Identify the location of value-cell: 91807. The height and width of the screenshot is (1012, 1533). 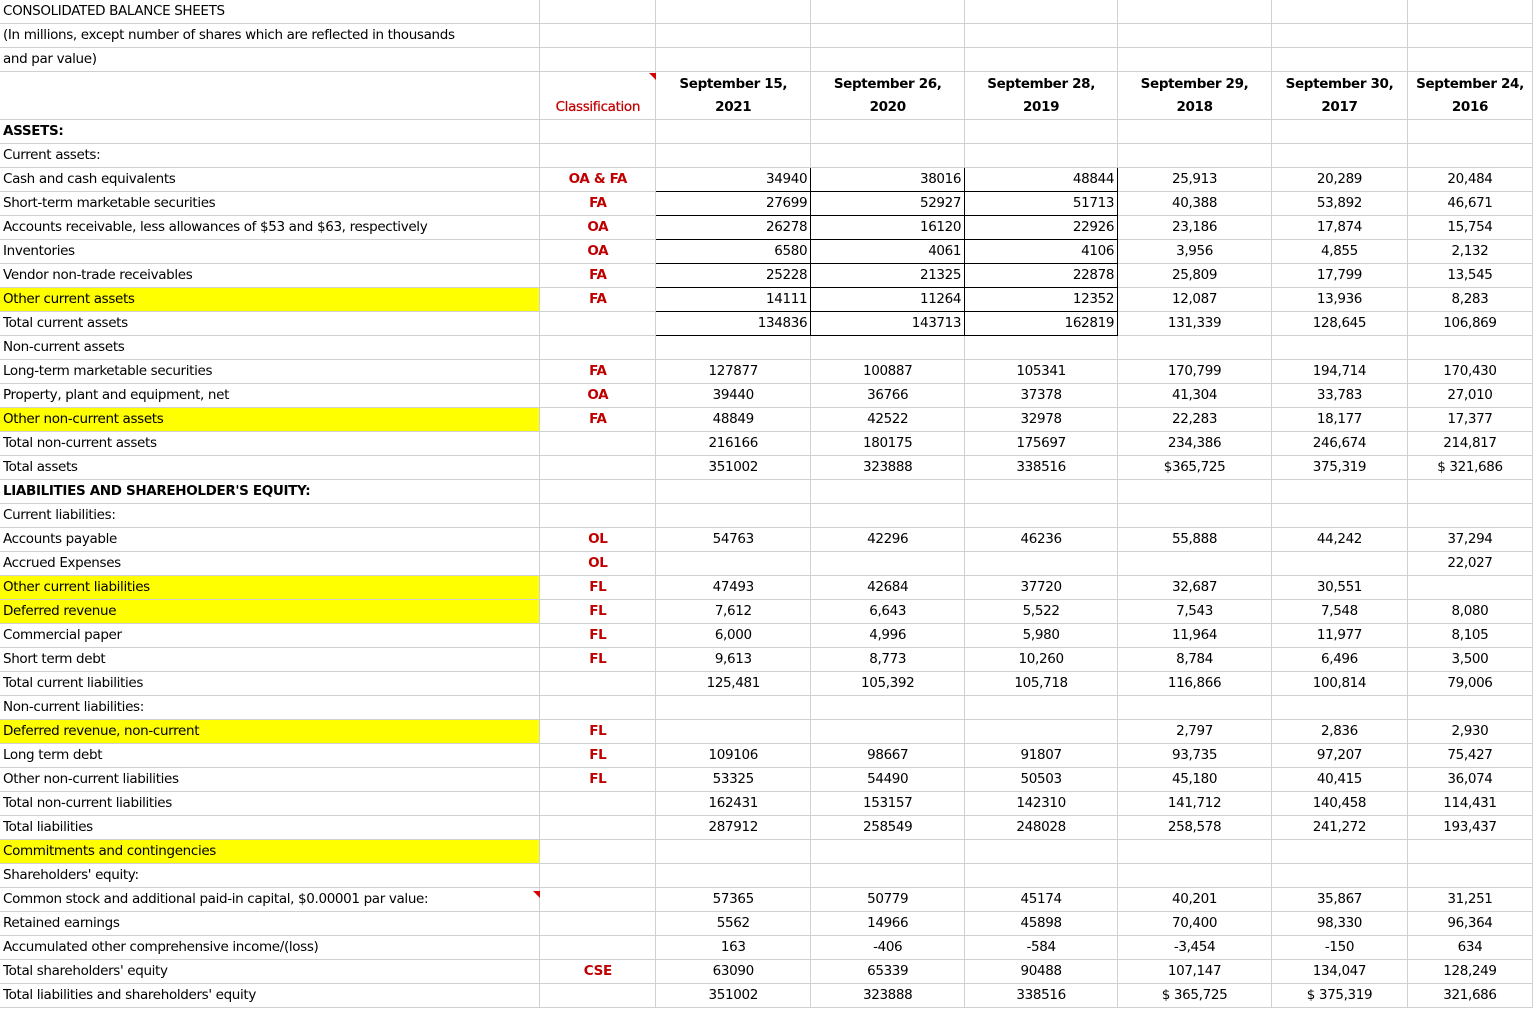
(1041, 755).